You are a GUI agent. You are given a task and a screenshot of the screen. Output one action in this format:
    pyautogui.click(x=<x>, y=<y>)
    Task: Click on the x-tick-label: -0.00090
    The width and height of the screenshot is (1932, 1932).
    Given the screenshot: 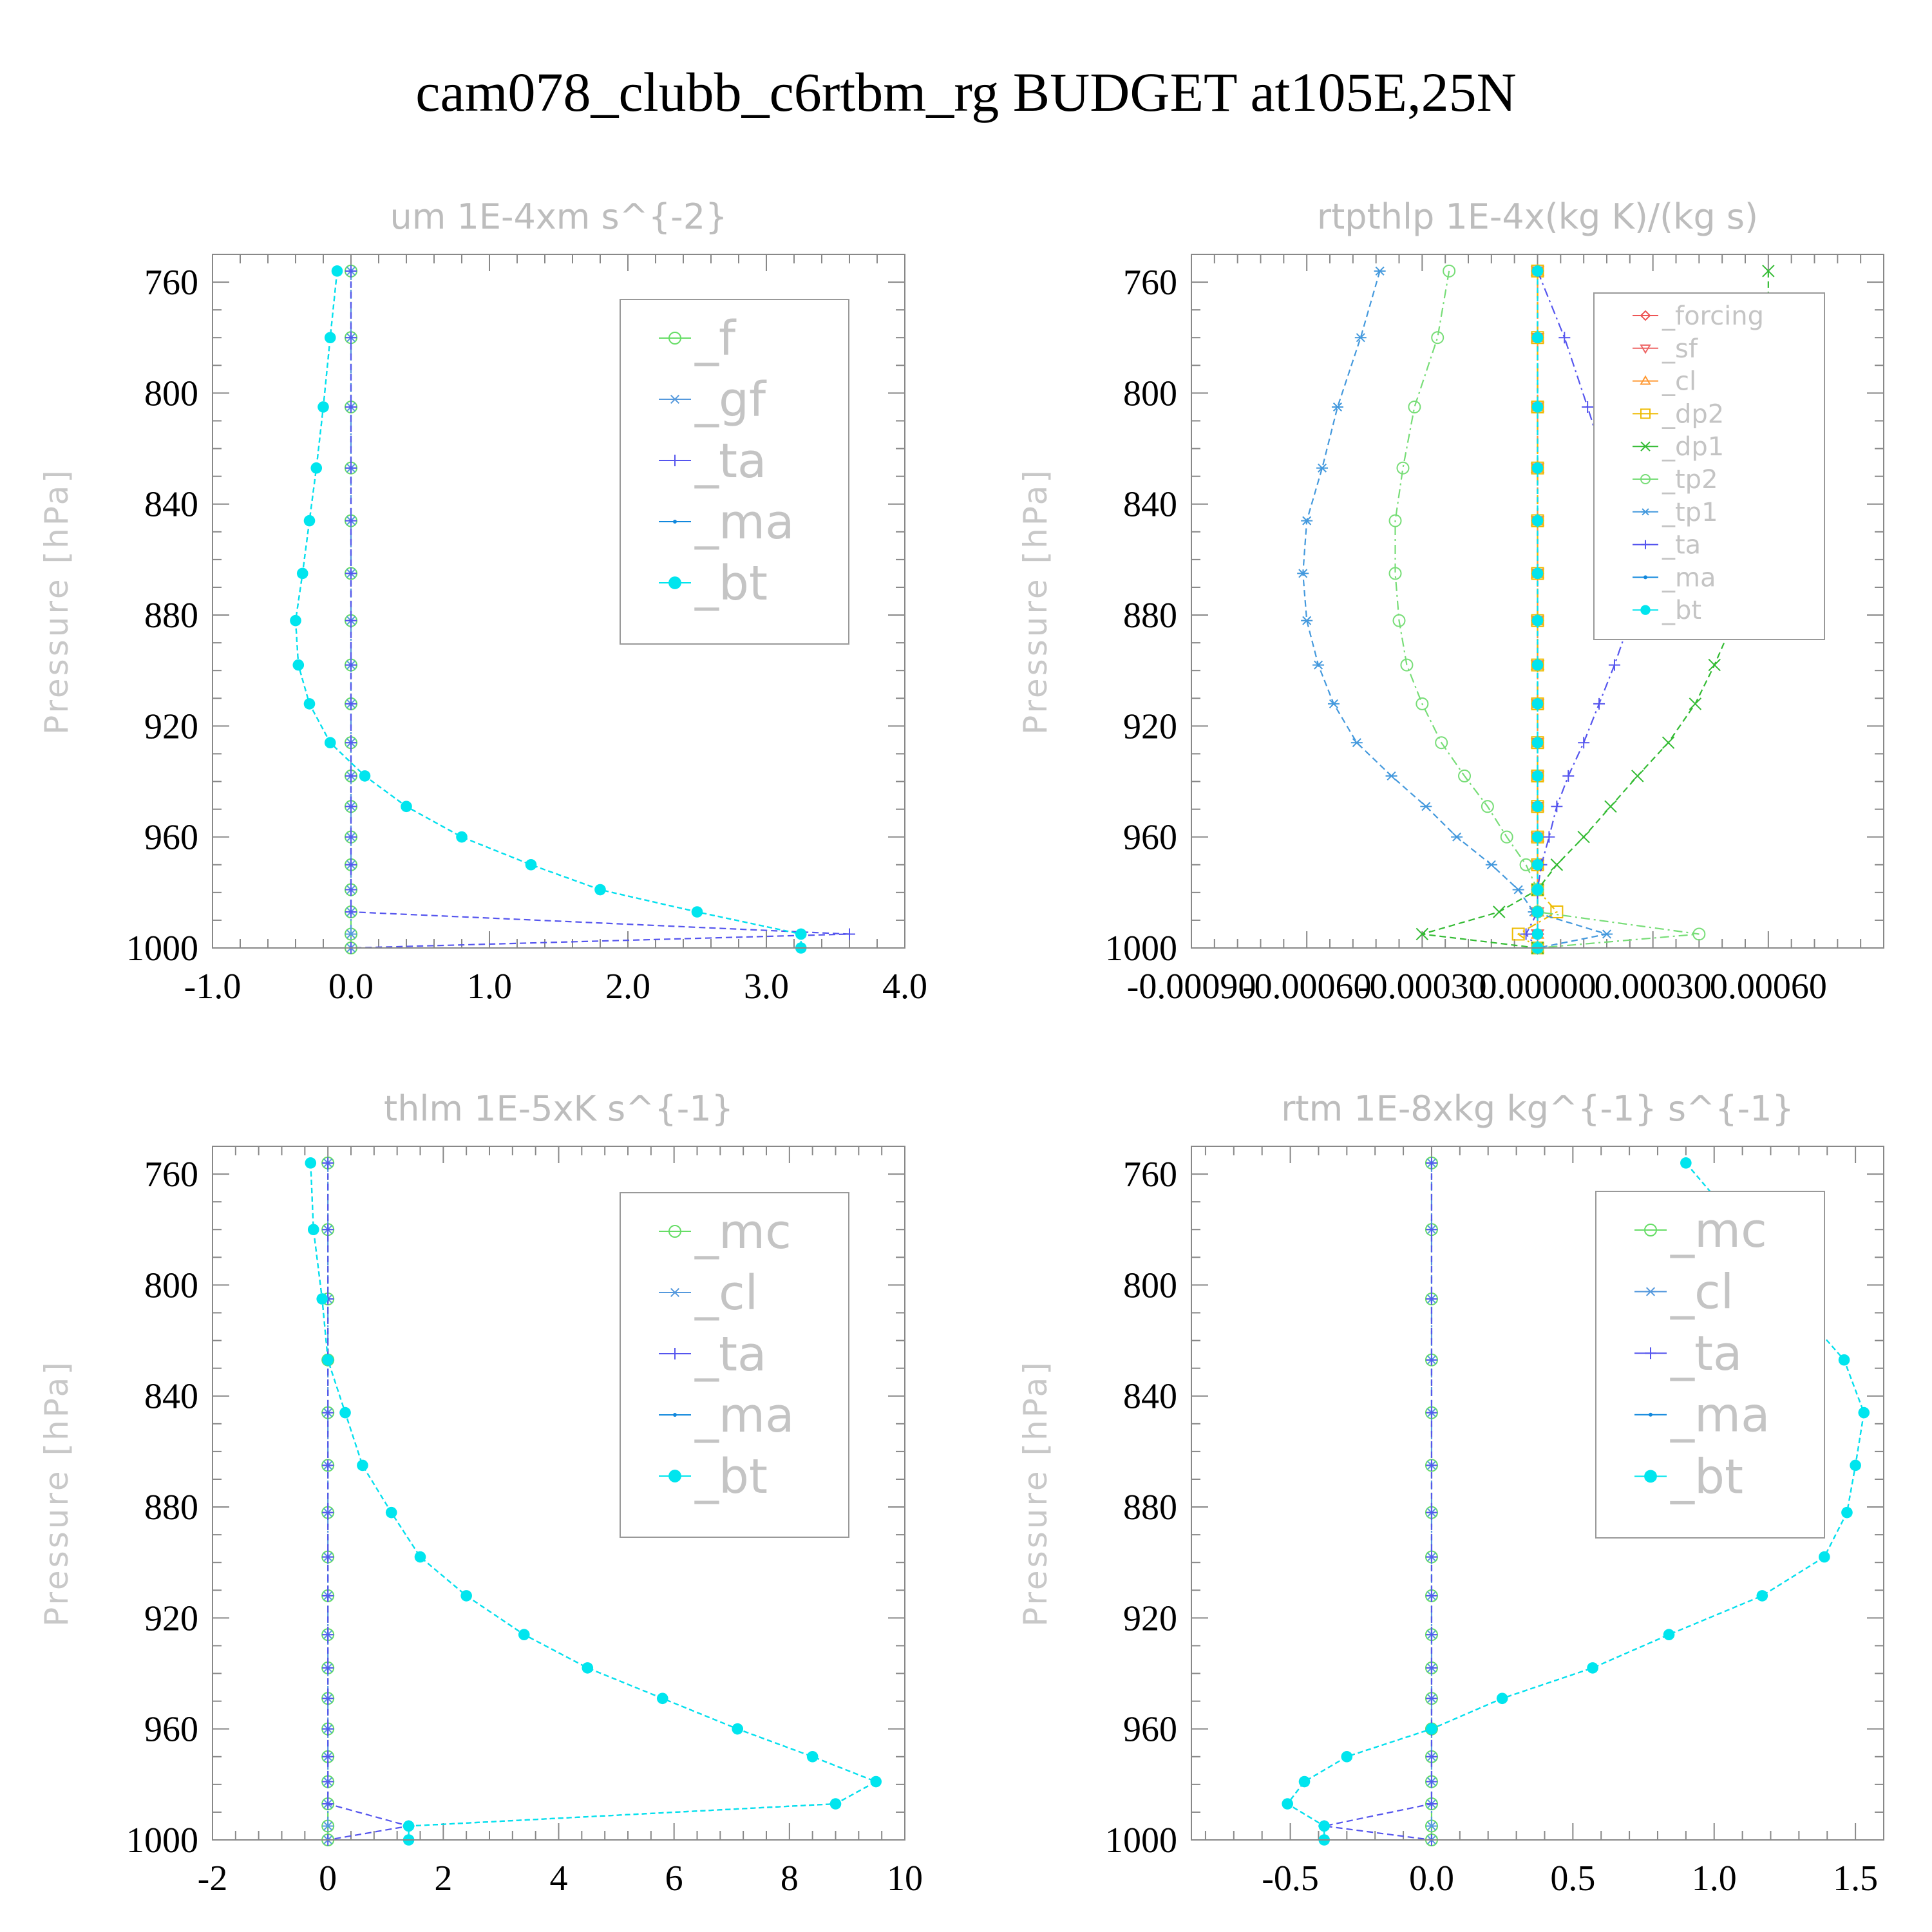 What is the action you would take?
    pyautogui.click(x=1191, y=987)
    